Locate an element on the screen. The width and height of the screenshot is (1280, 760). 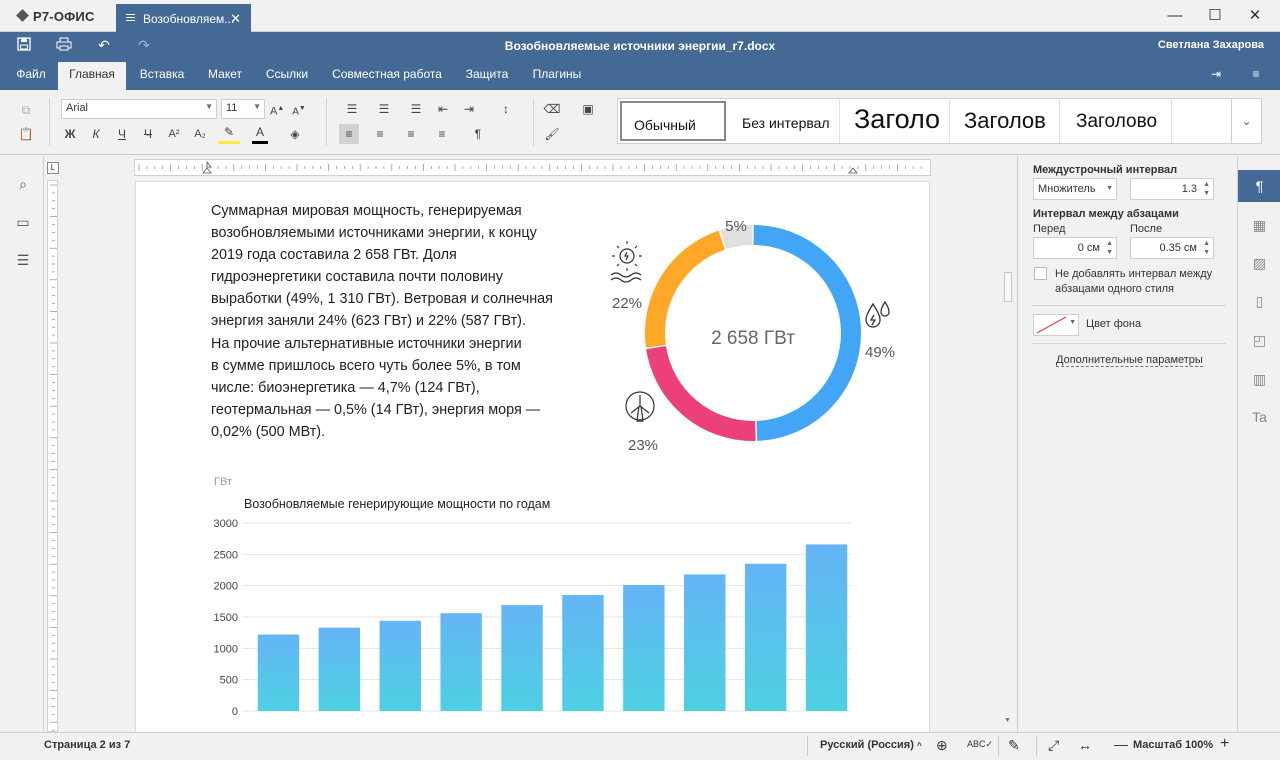
justify-icon: ≡ is located at coordinates (442, 134).